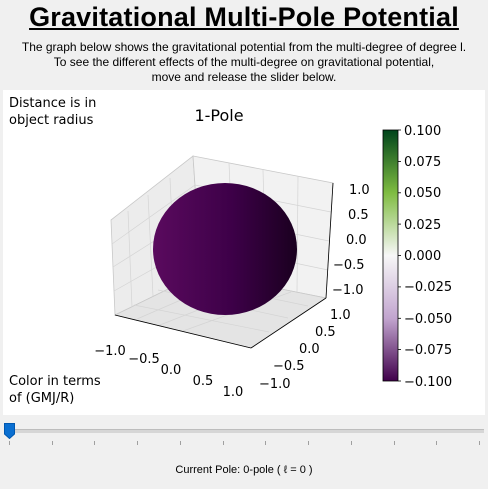 This screenshot has width=488, height=489. Describe the element at coordinates (428, 382) in the screenshot. I see `colorbar-tick-label: −0.100` at that location.